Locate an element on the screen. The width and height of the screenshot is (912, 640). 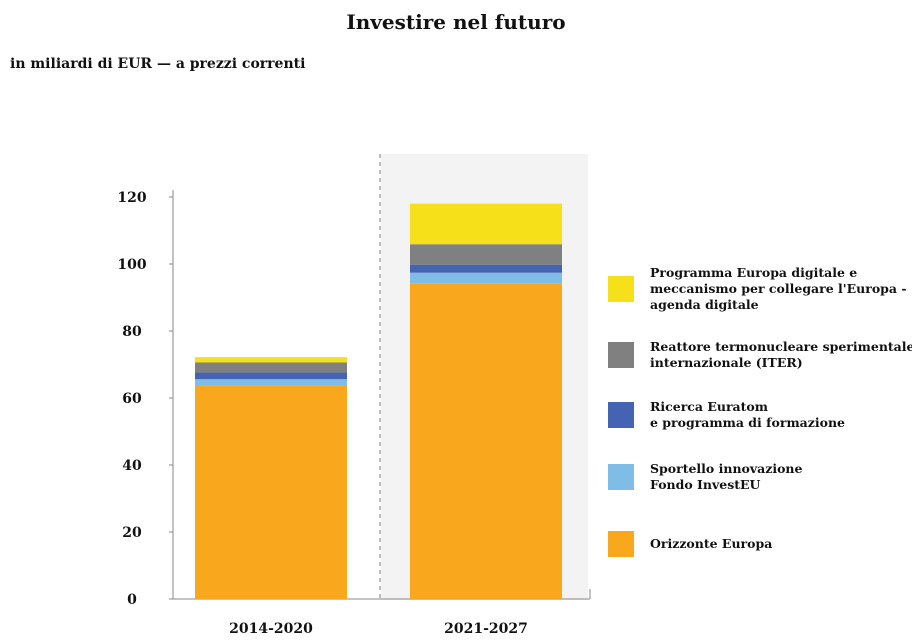
y-tick-label: 40 is located at coordinates (132, 466).